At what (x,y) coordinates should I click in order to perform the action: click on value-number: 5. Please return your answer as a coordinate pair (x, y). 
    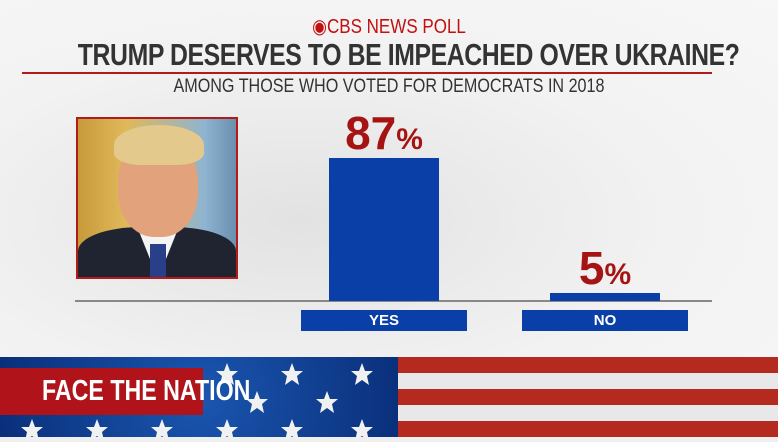
    Looking at the image, I should click on (591, 267).